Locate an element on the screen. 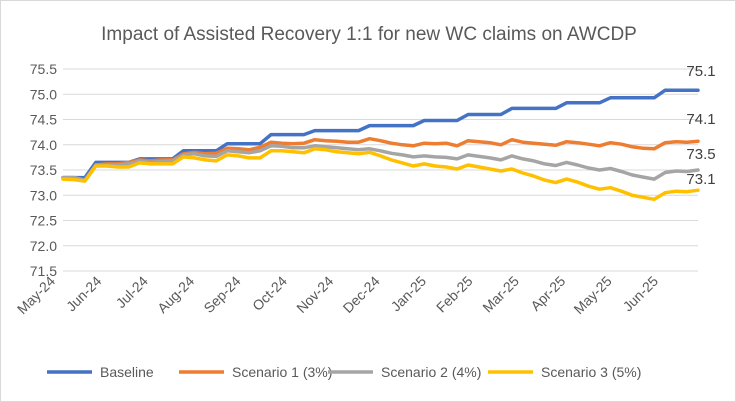  legend-label: Scenario 3 (5%) is located at coordinates (591, 372).